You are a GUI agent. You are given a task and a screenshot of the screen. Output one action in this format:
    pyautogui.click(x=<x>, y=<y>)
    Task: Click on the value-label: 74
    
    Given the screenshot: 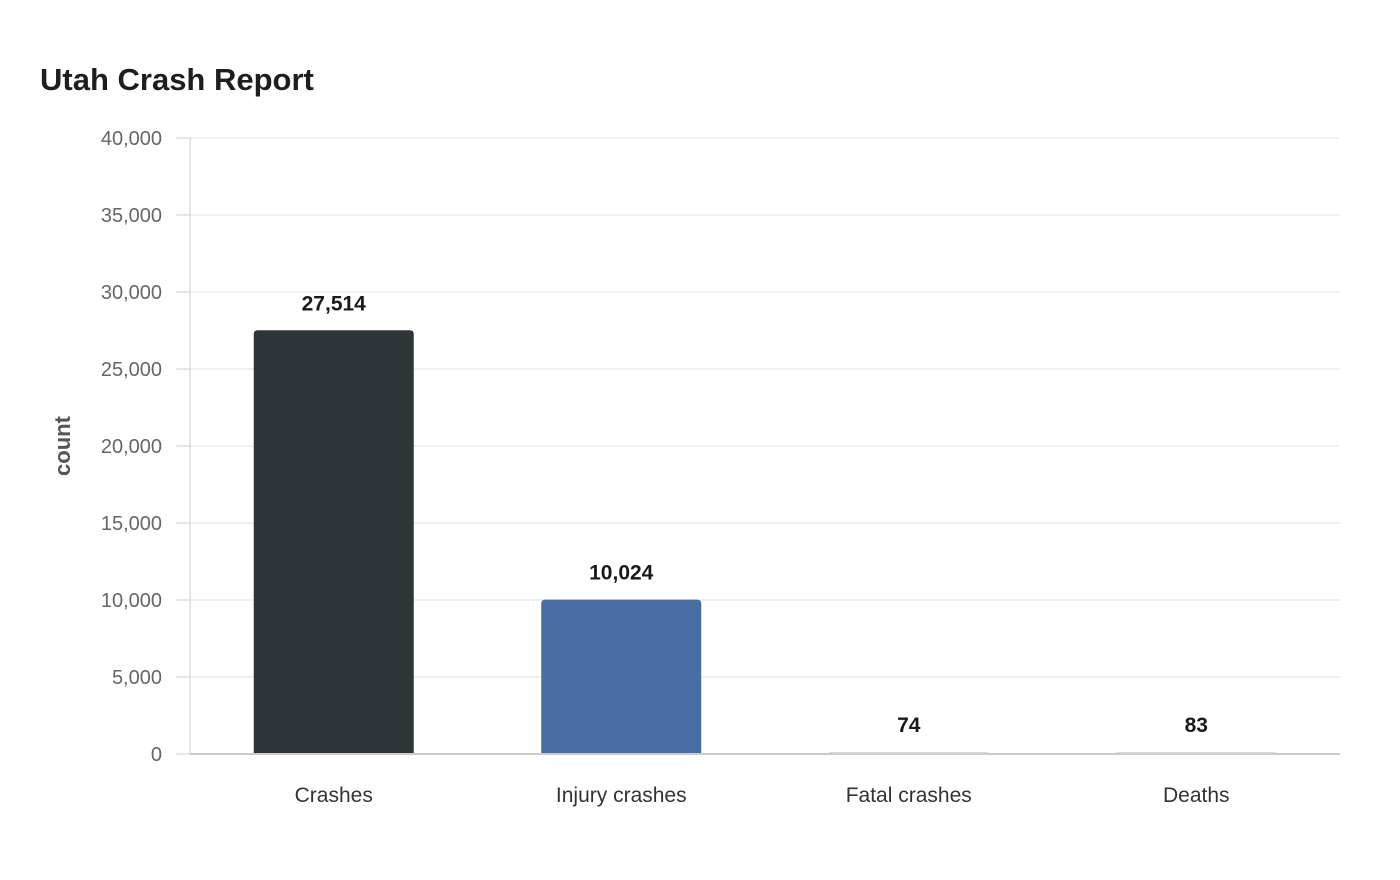 What is the action you would take?
    pyautogui.click(x=909, y=725)
    